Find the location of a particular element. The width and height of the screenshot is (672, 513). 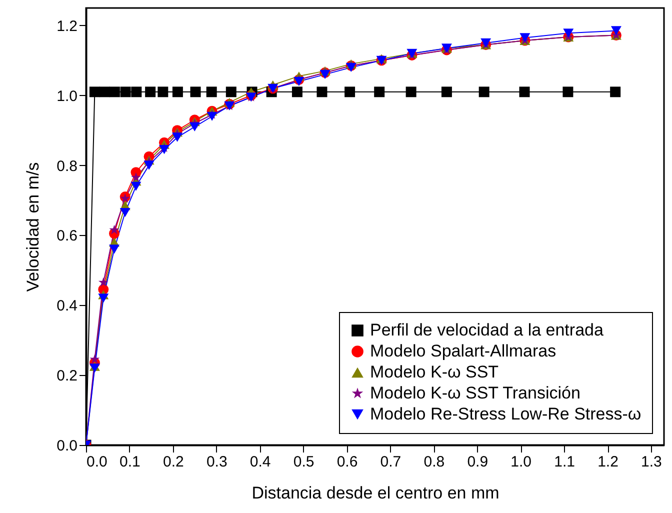

y-tick-label: 1.0 is located at coordinates (67, 96).